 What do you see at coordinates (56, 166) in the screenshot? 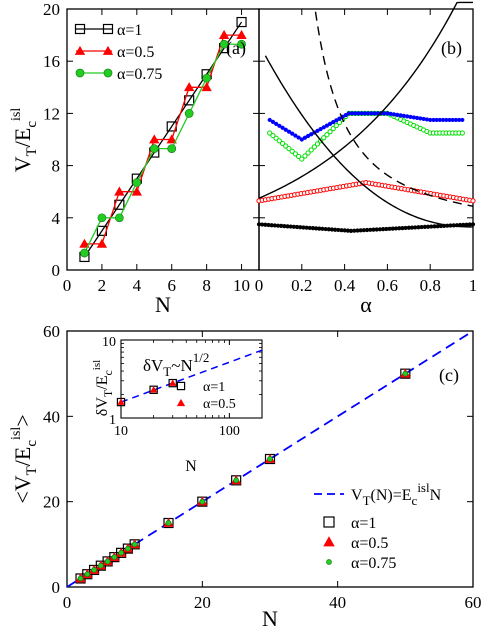
I see `y-tick-label: 8` at bounding box center [56, 166].